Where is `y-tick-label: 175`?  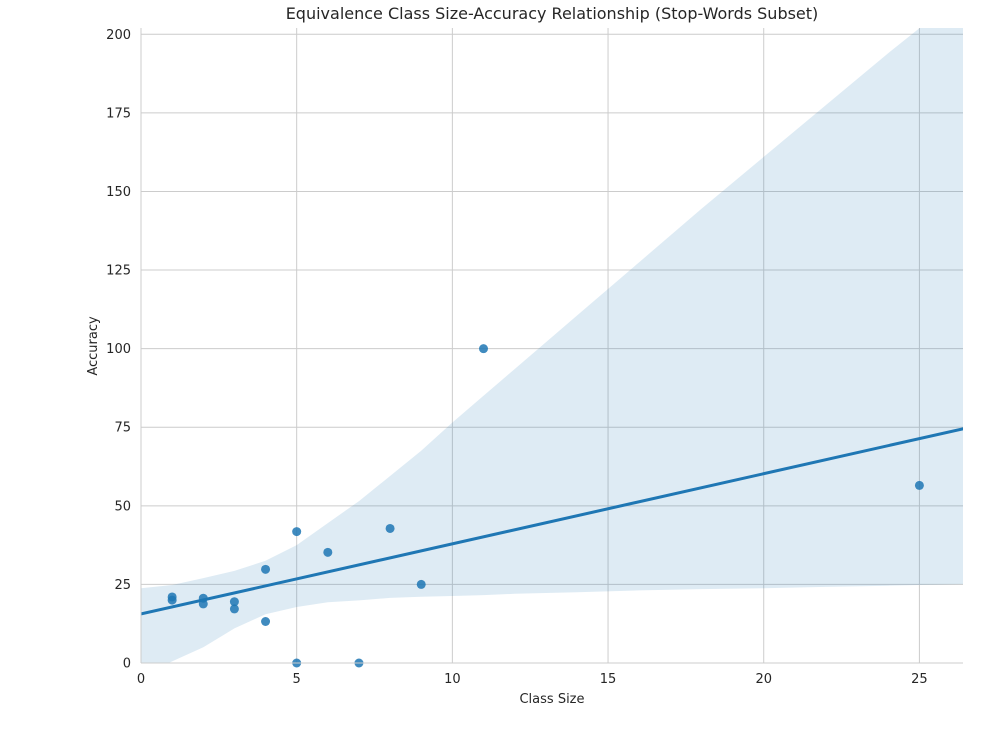
y-tick-label: 175 is located at coordinates (118, 113).